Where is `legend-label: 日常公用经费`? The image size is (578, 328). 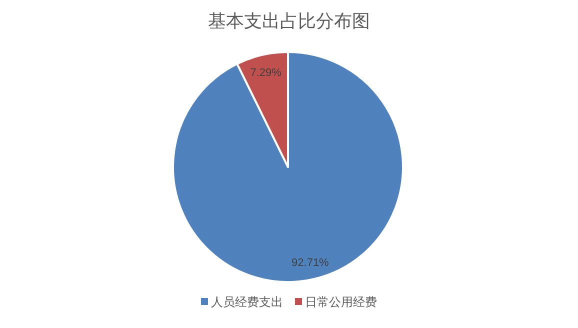
legend-label: 日常公用经费 is located at coordinates (341, 302).